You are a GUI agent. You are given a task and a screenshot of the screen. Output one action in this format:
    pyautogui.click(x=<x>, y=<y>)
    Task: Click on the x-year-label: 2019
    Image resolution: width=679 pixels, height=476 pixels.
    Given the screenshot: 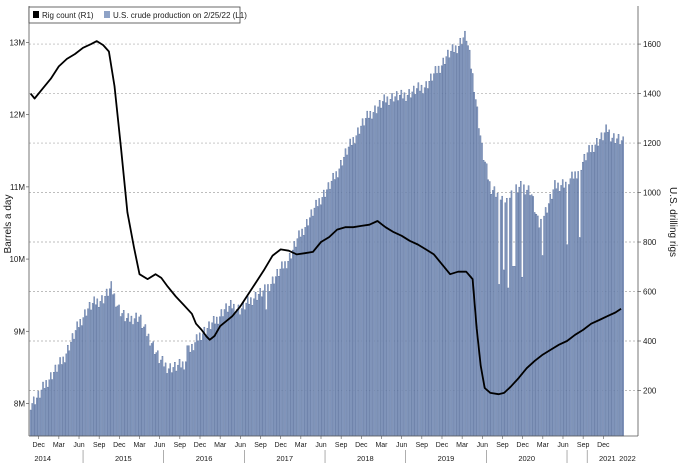 What is the action you would take?
    pyautogui.click(x=446, y=458)
    